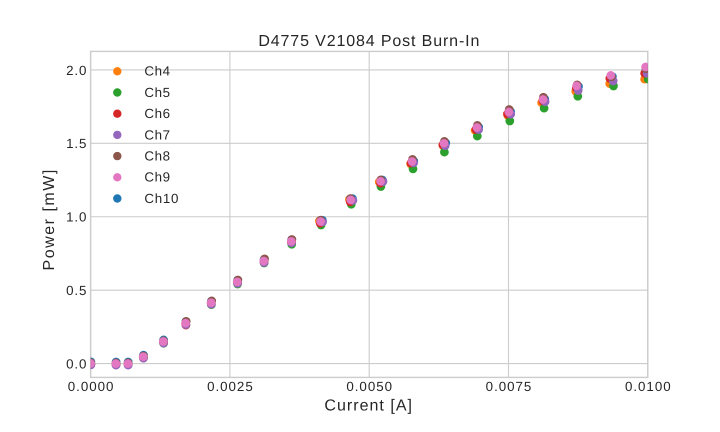 This screenshot has height=432, width=720. I want to click on svg-text: Ch6, so click(157, 113).